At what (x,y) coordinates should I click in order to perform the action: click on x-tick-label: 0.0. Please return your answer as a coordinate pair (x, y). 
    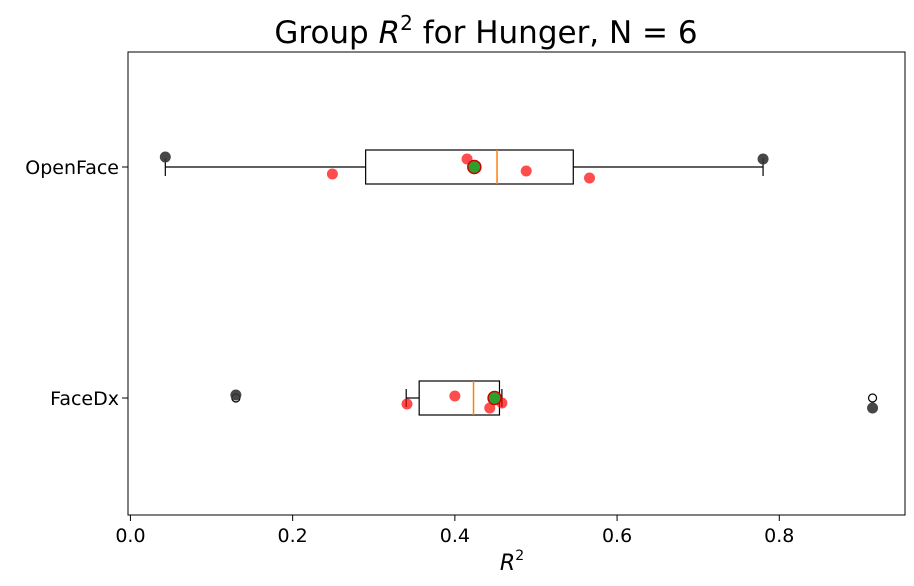
    Looking at the image, I should click on (130, 536).